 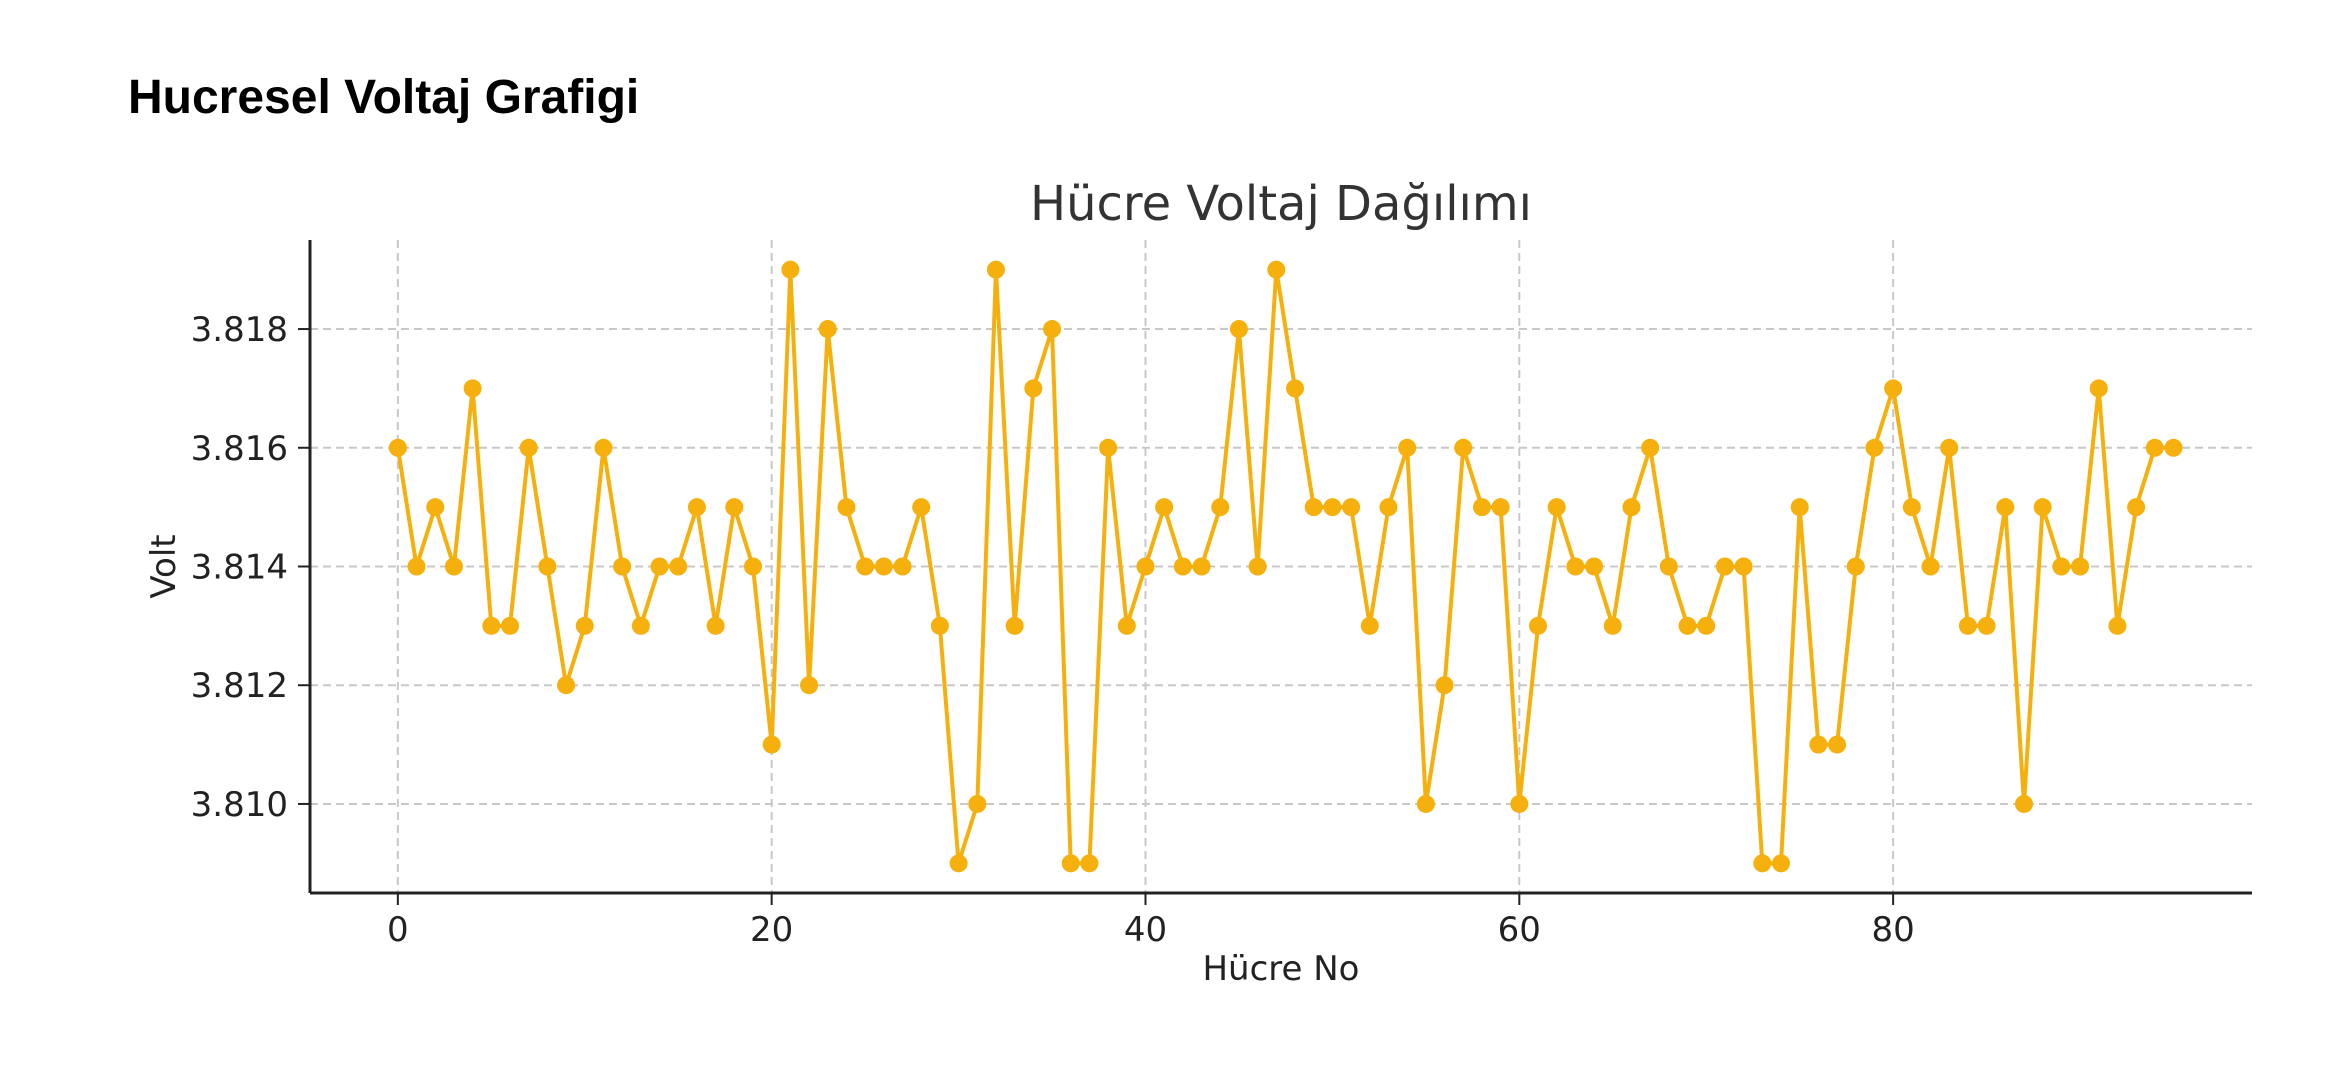 What do you see at coordinates (398, 930) in the screenshot?
I see `x-tick-label: 0` at bounding box center [398, 930].